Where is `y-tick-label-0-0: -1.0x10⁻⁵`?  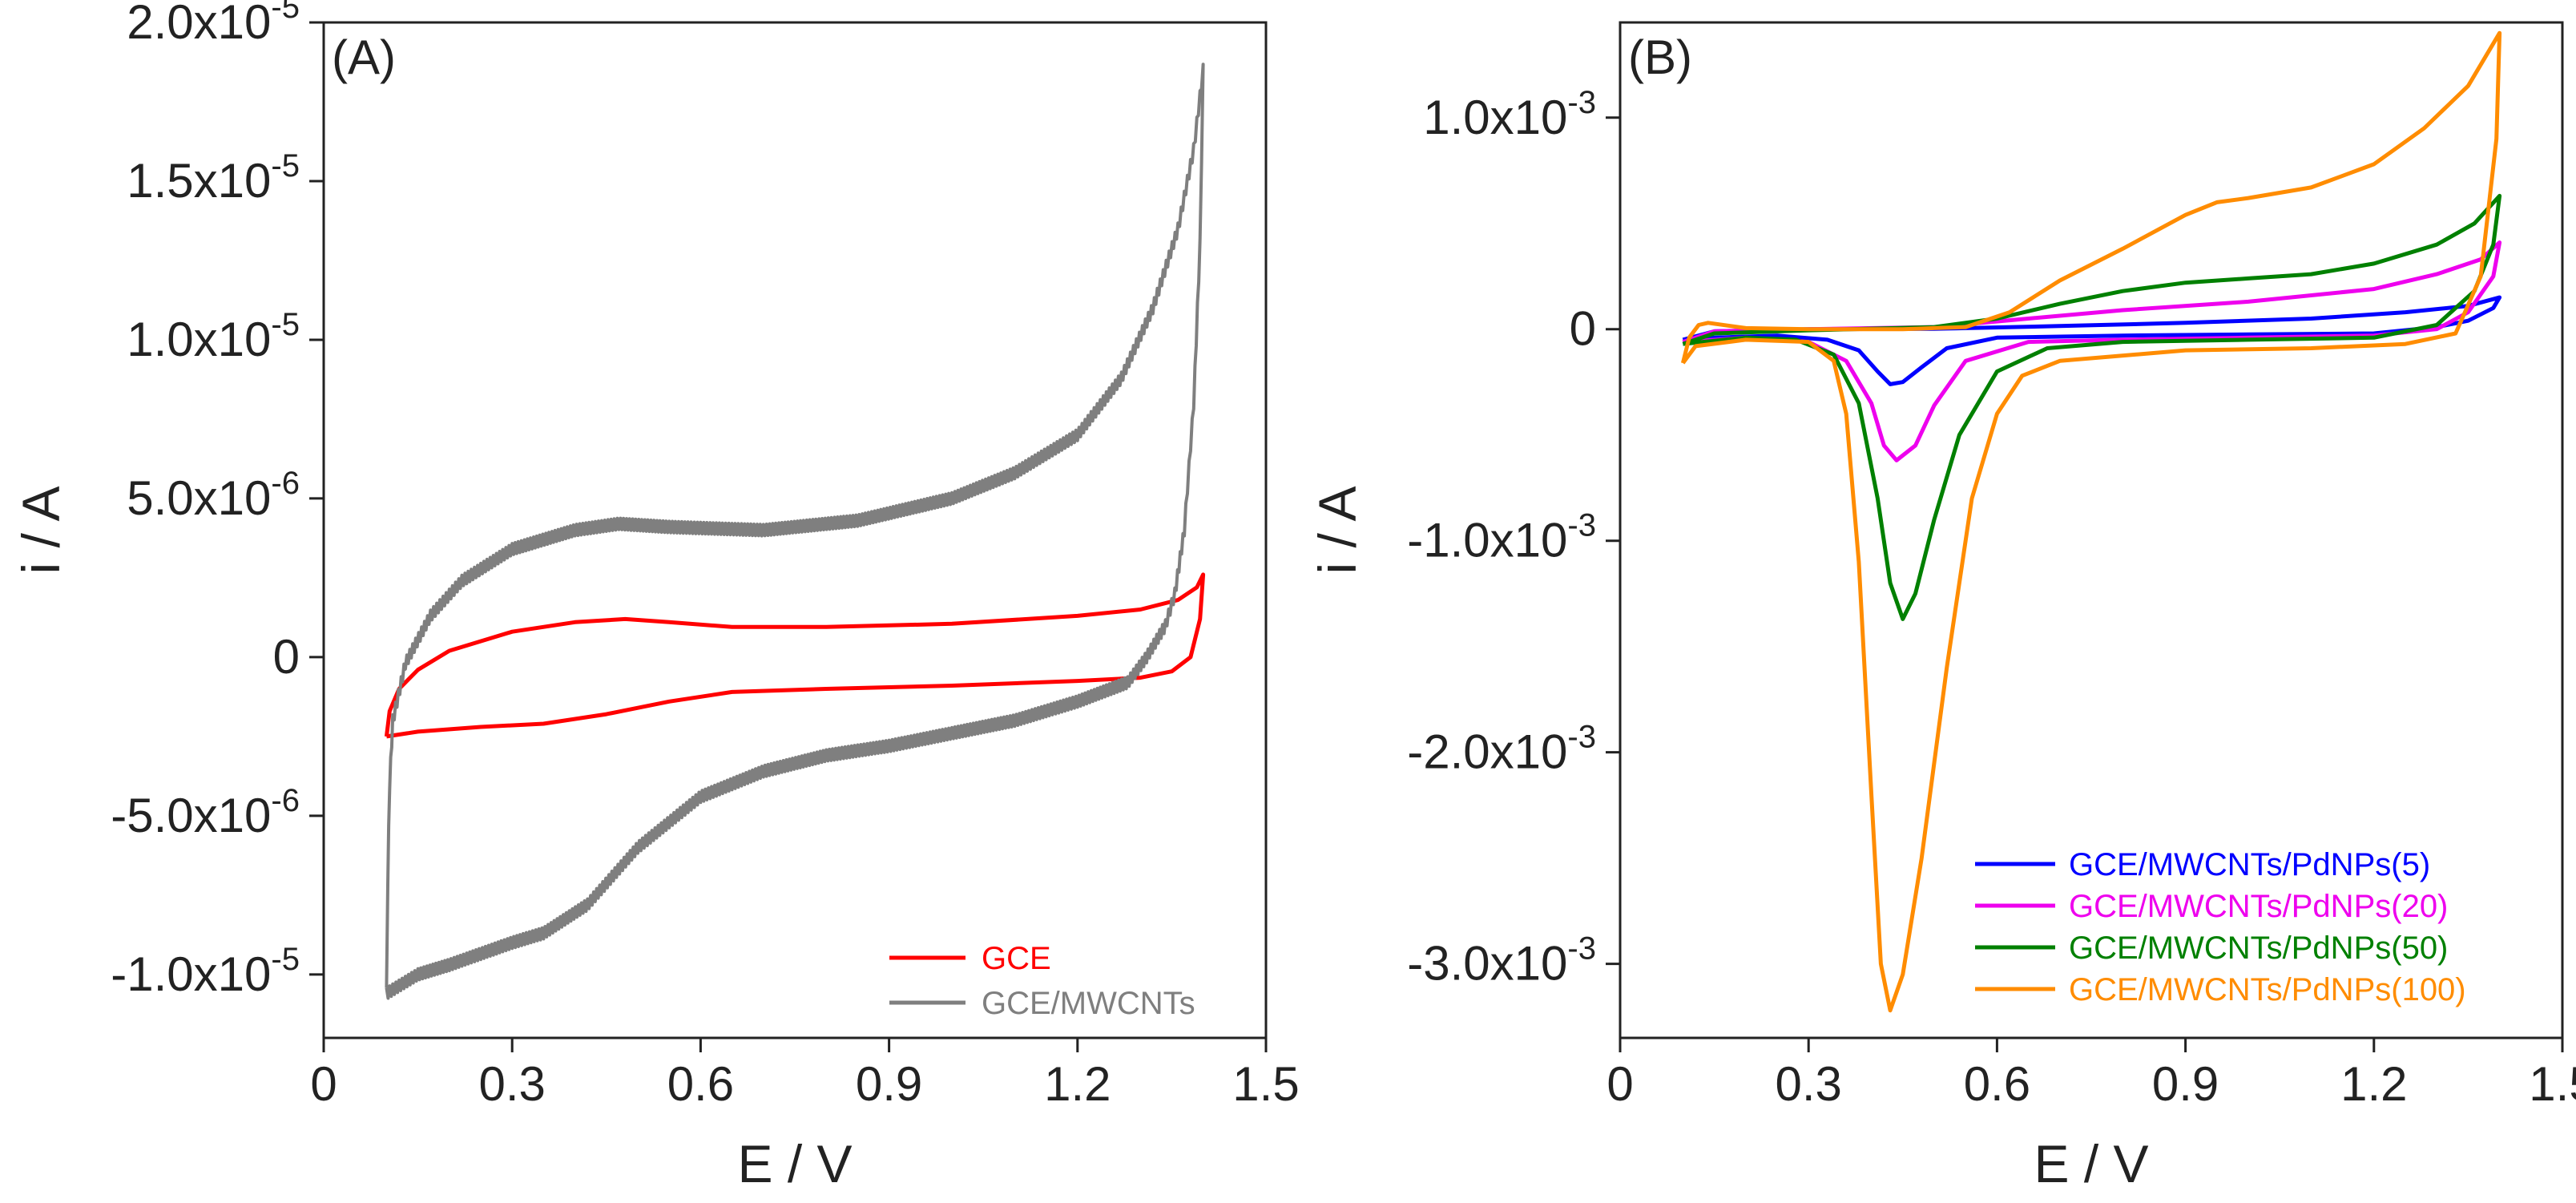 y-tick-label-0-0: -1.0x10⁻⁵ is located at coordinates (205, 972).